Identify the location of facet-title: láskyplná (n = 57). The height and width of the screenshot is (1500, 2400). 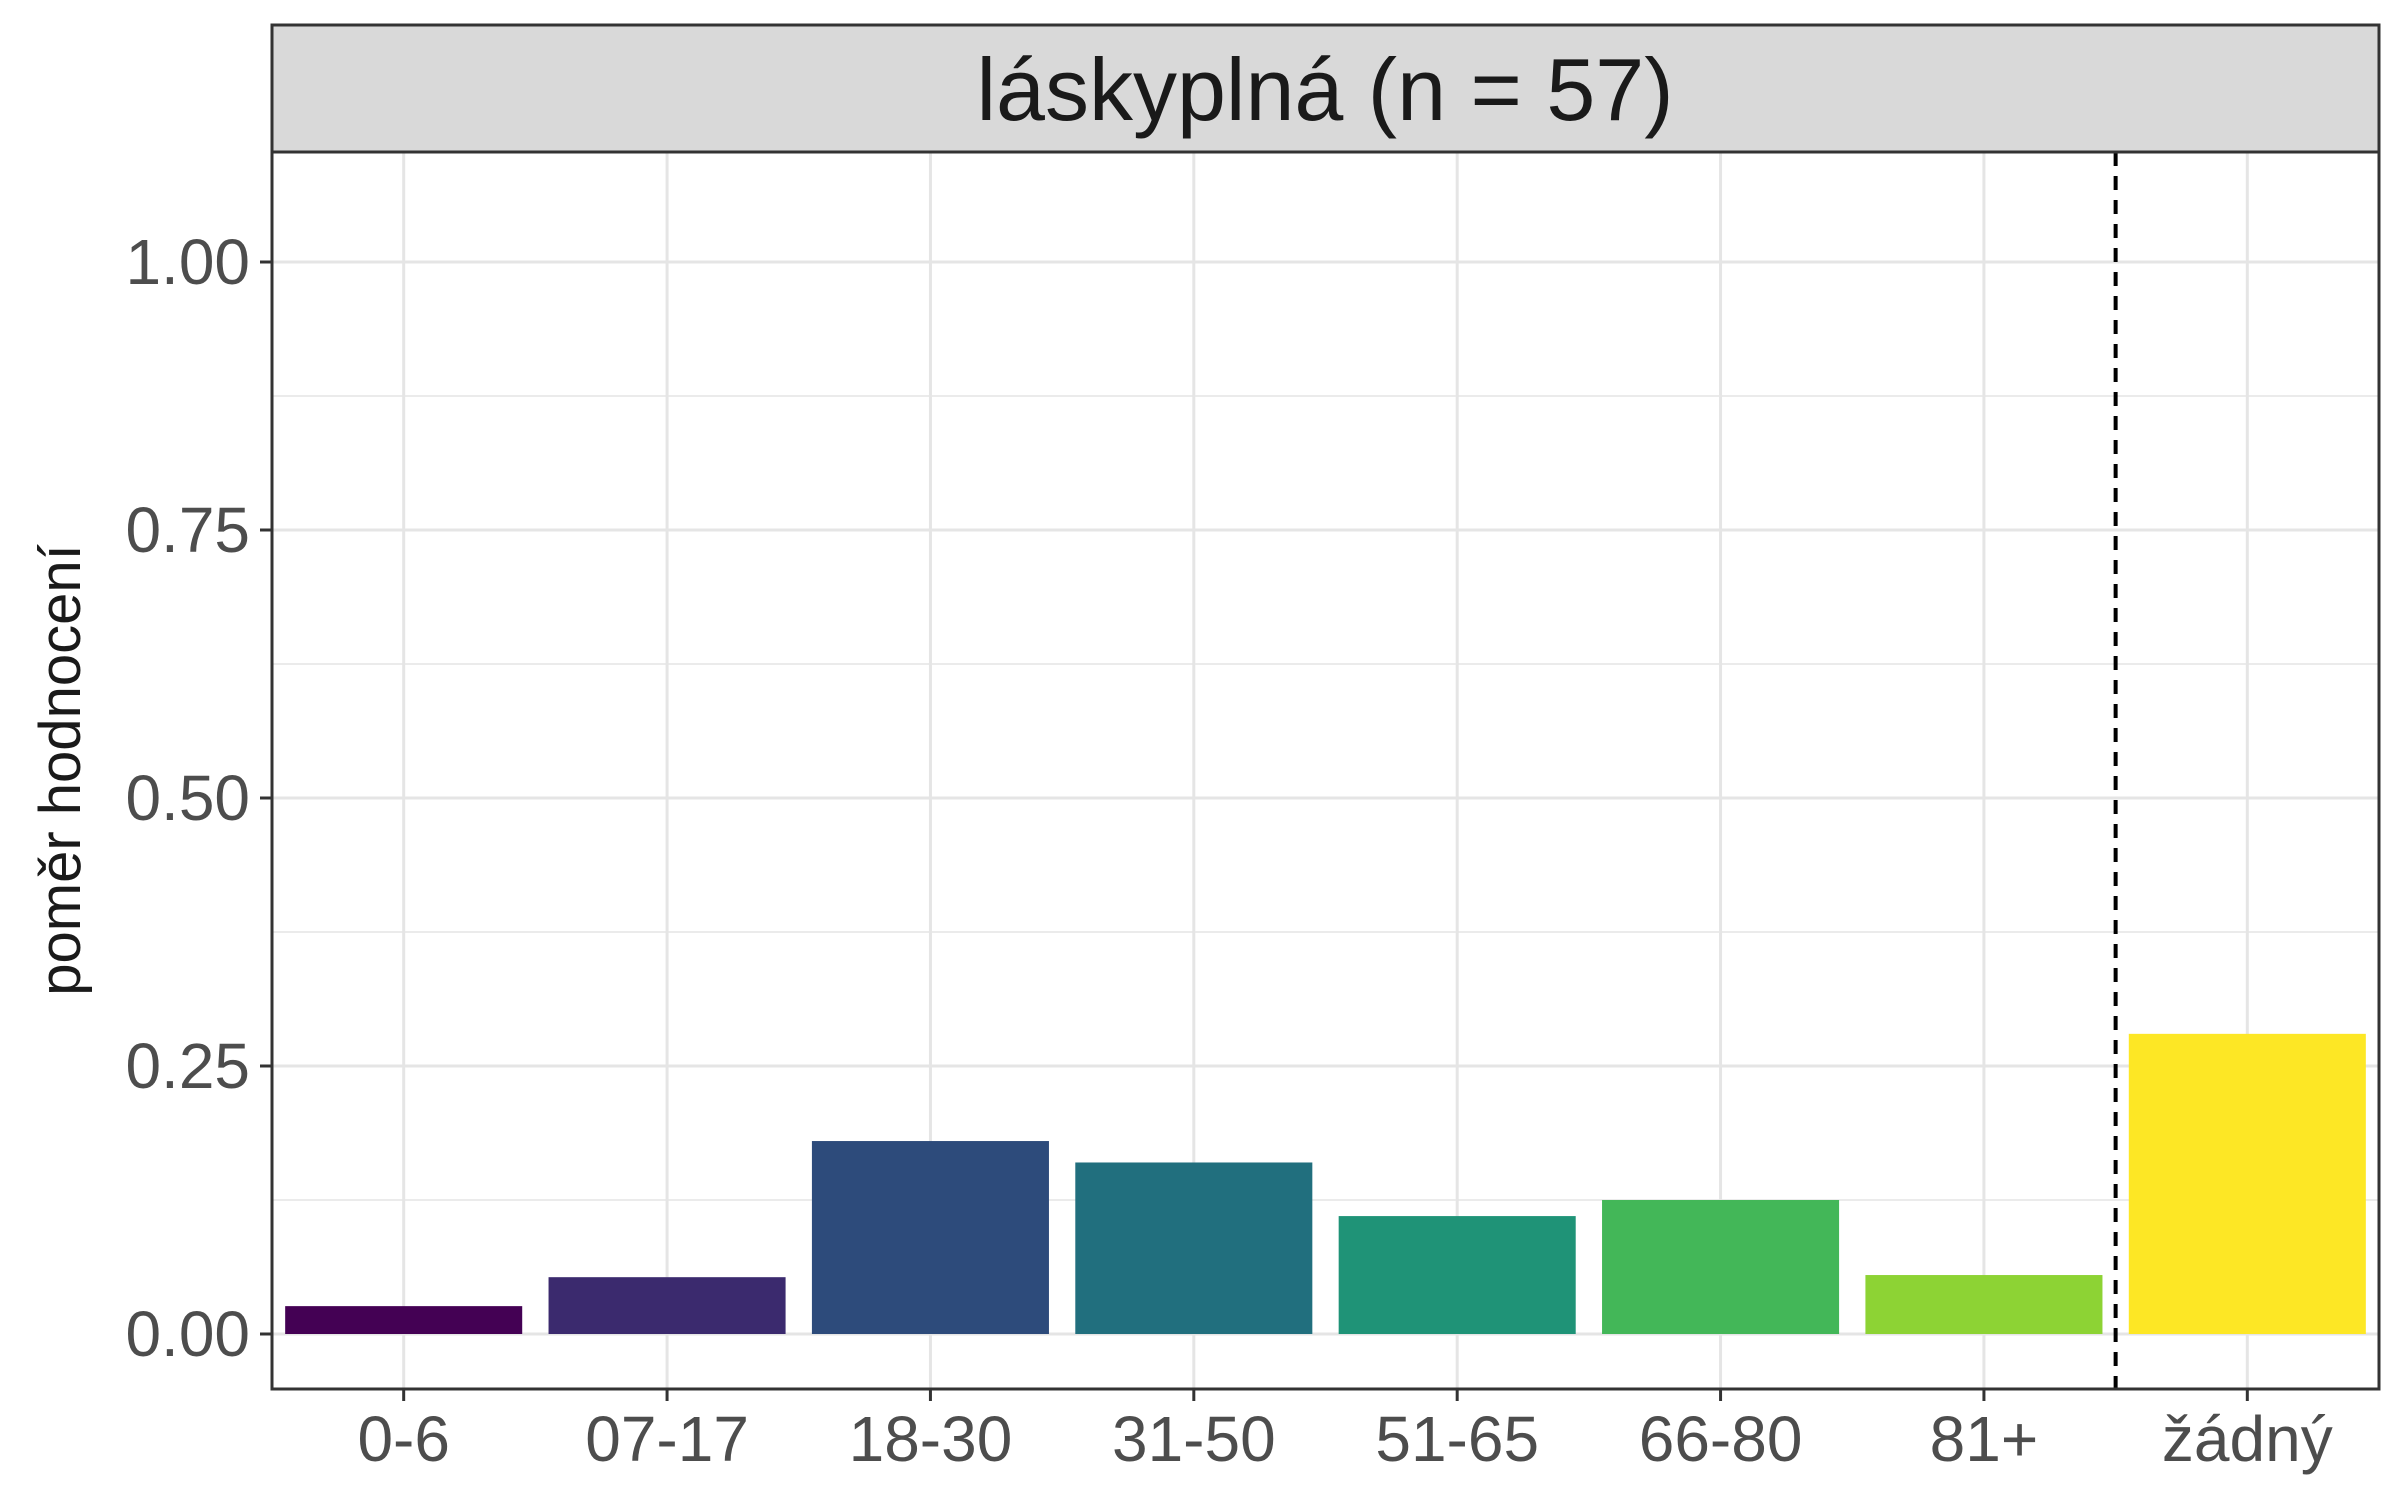
(1324, 89).